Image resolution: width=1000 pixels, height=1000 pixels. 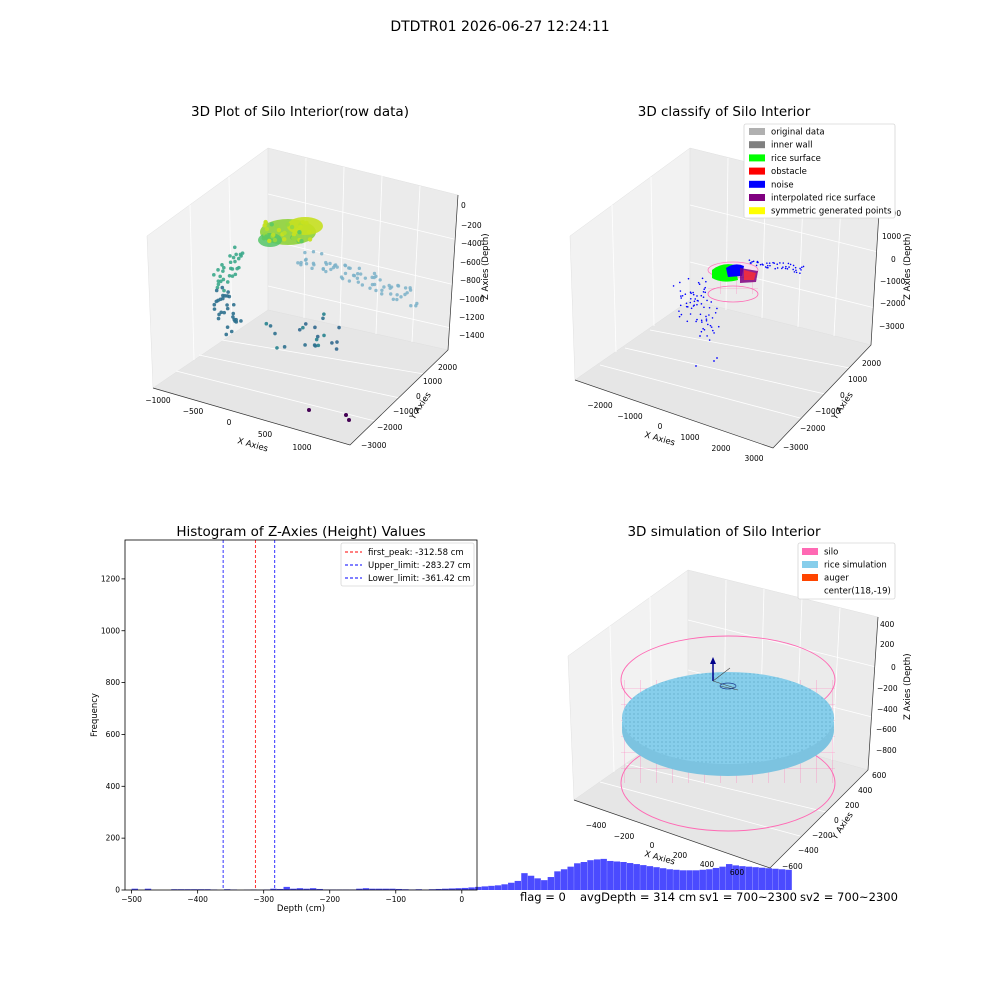 I want to click on raw-x-tick: −500, so click(x=193, y=411).